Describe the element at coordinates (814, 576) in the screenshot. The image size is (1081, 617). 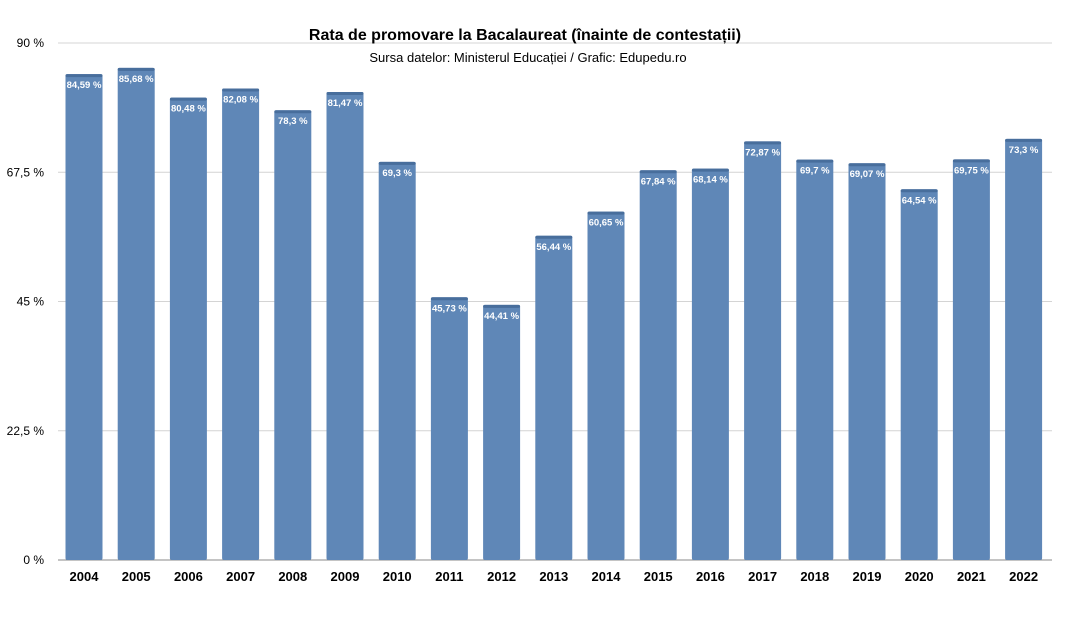
I see `x-tick-label: 2018` at that location.